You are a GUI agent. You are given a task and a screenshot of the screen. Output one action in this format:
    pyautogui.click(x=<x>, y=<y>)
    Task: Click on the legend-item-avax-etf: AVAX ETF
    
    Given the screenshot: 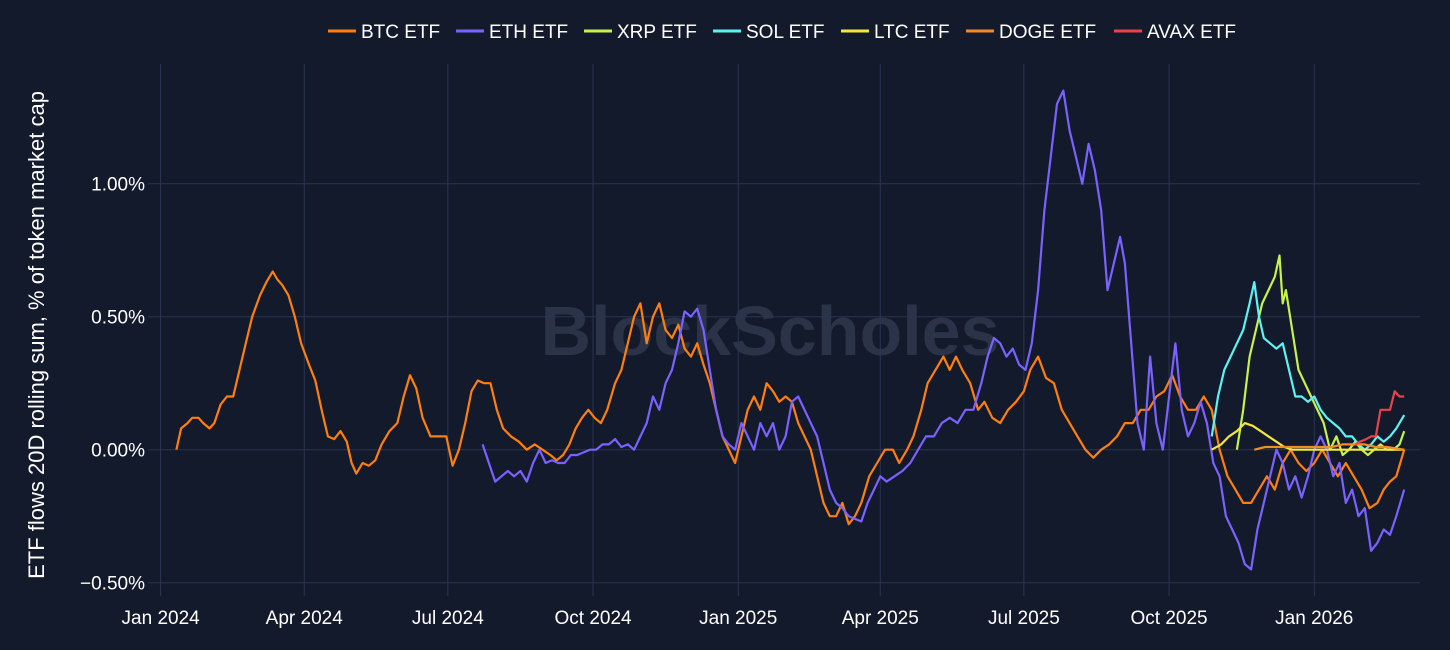 What is the action you would take?
    pyautogui.click(x=1175, y=32)
    